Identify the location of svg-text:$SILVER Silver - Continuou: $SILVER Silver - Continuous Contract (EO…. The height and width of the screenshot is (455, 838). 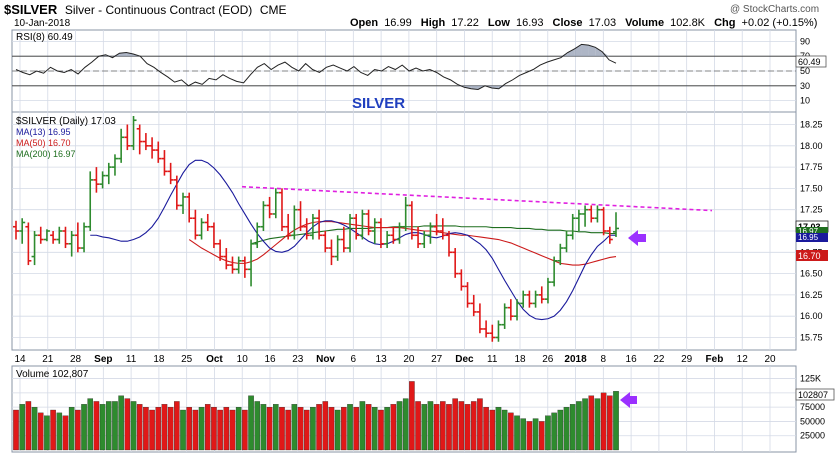
(145, 9).